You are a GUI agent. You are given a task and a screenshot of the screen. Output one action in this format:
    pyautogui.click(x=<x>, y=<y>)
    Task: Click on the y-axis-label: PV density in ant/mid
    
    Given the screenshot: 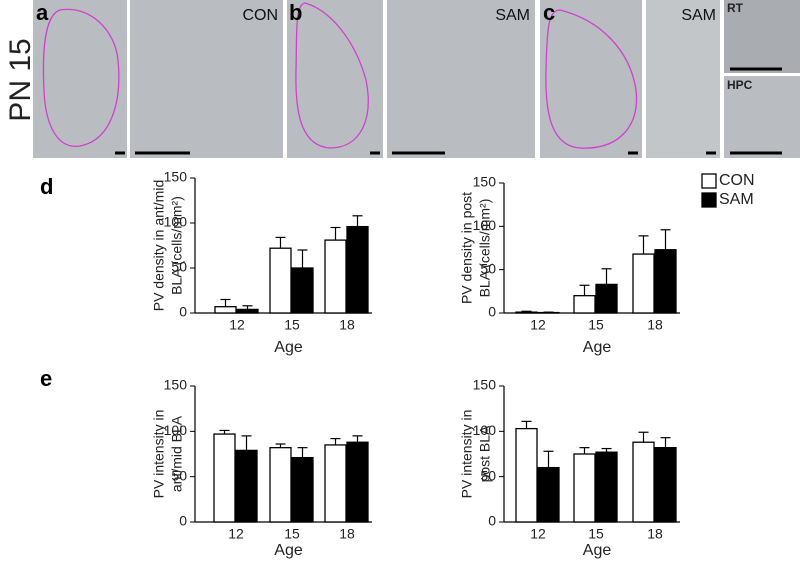 What is the action you would take?
    pyautogui.click(x=159, y=246)
    